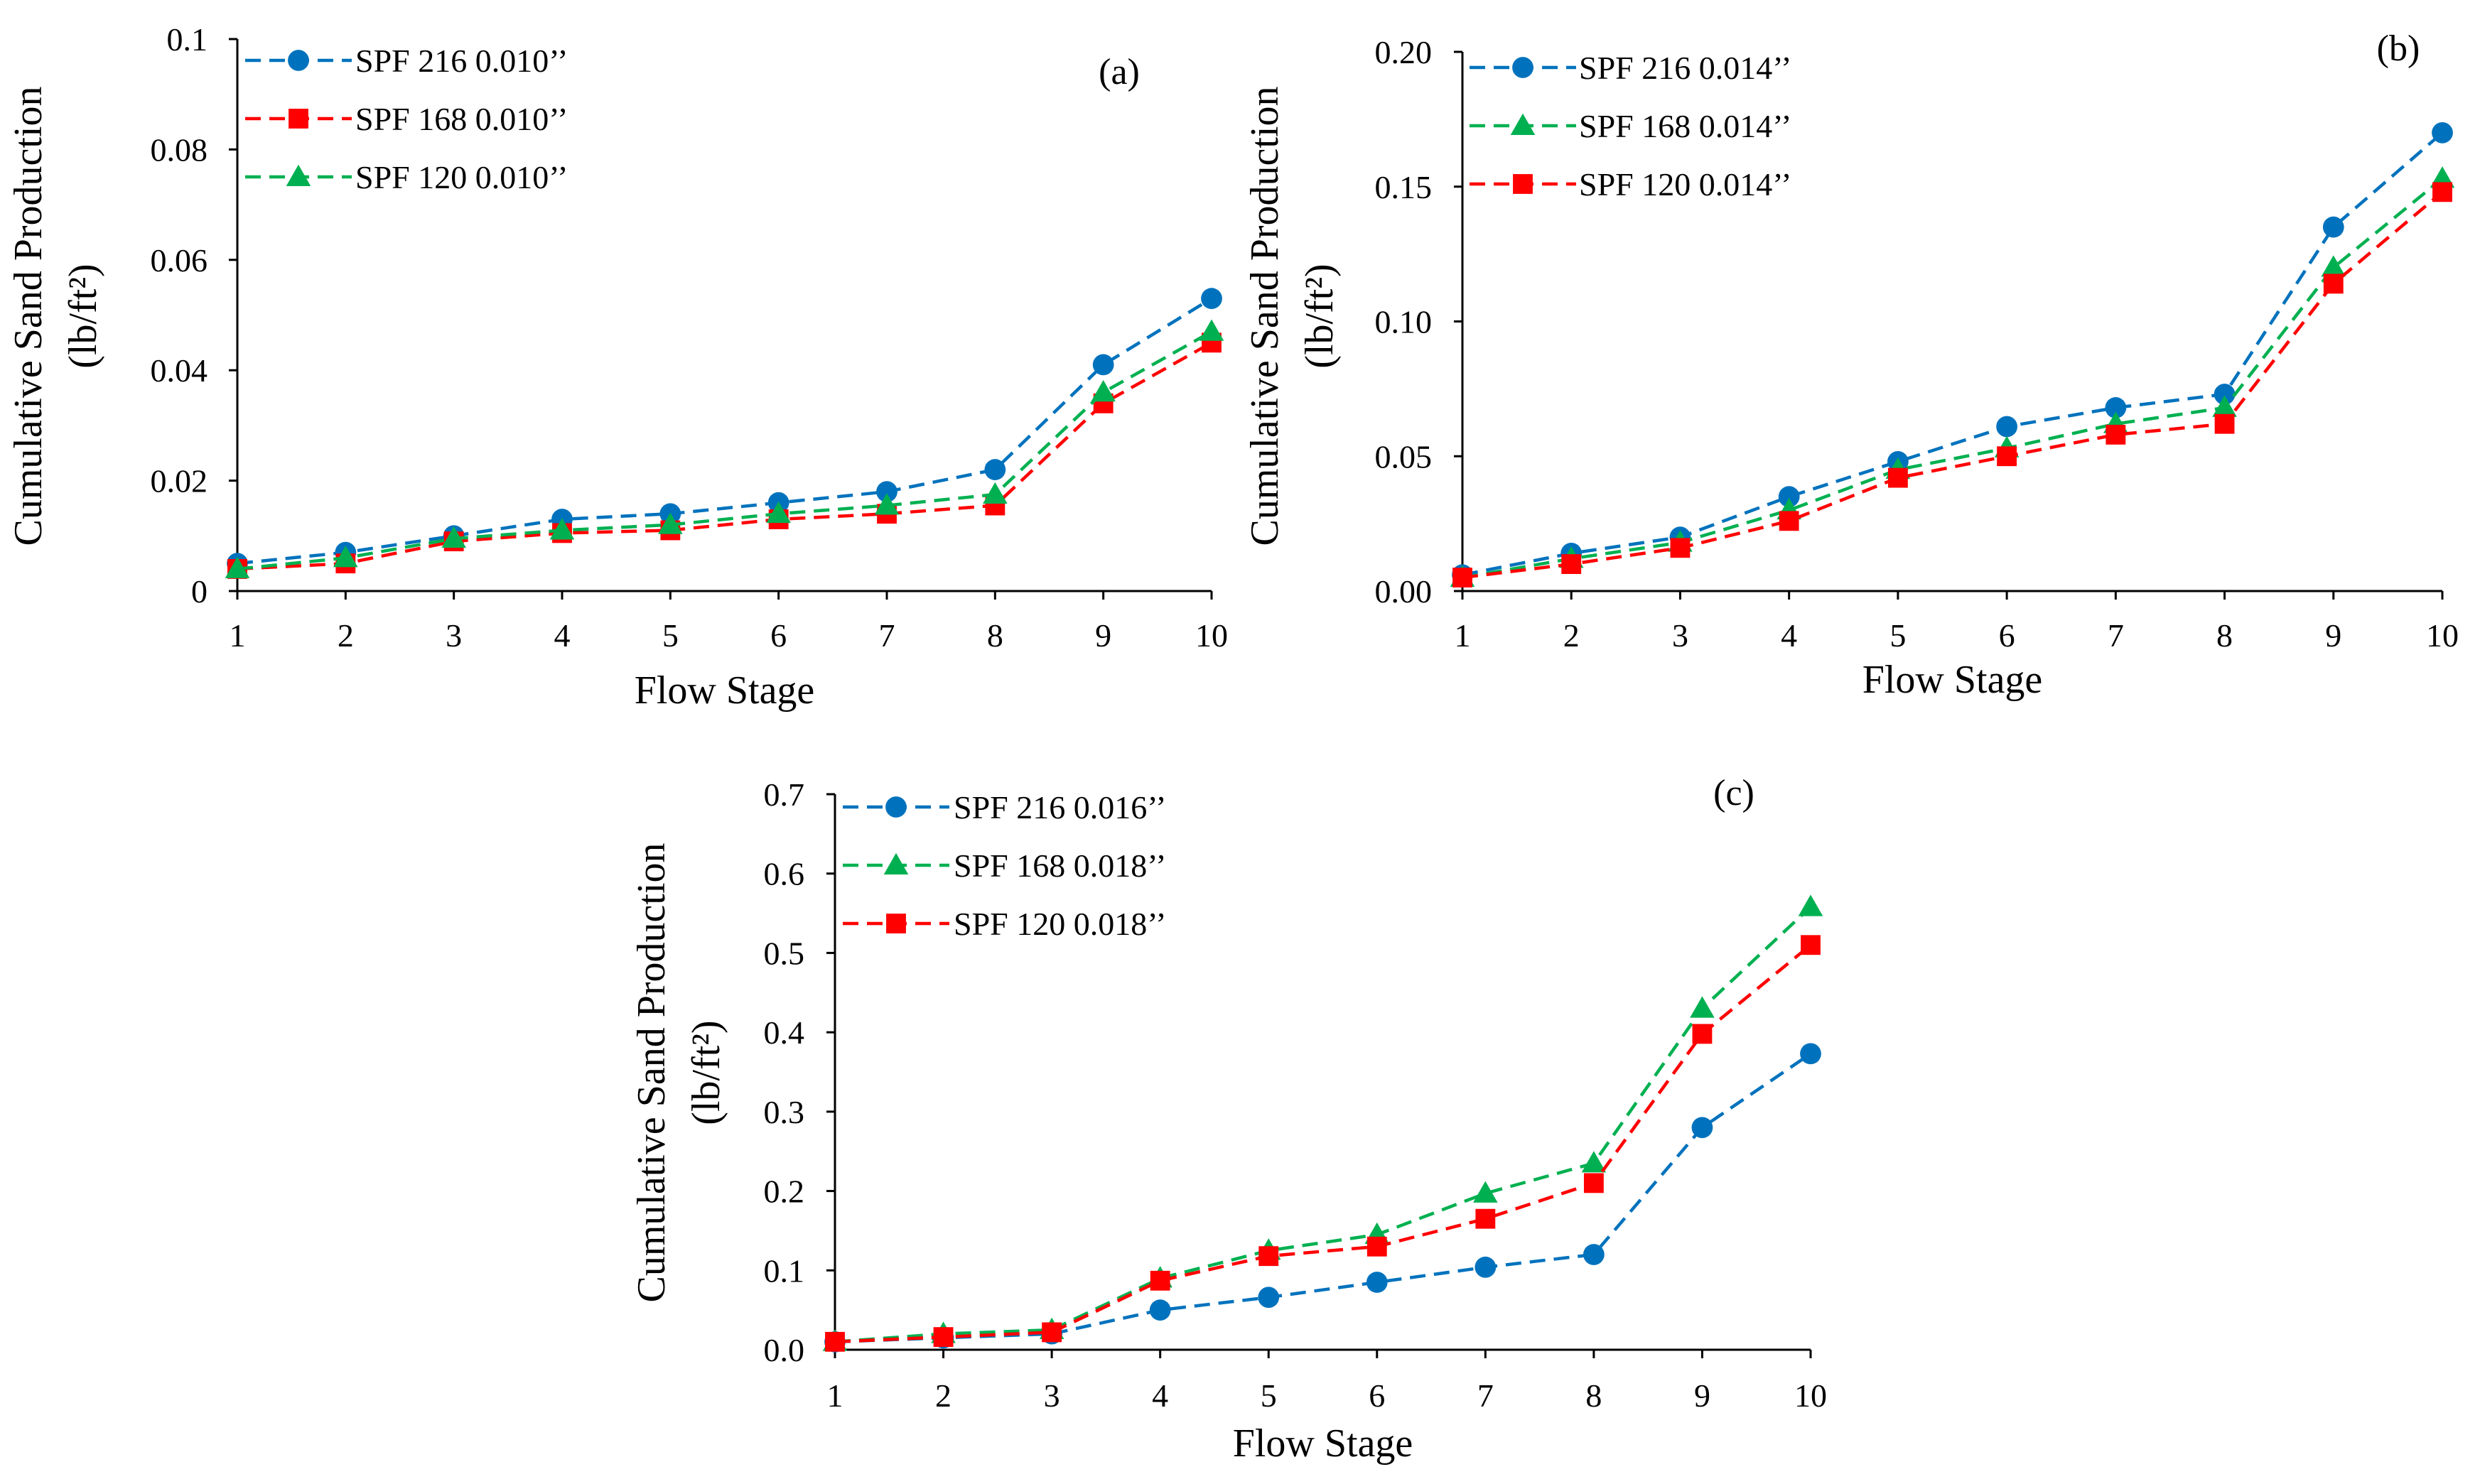 This screenshot has height=1484, width=2480. Describe the element at coordinates (1404, 187) in the screenshot. I see `y-tick-label: 0.15` at that location.